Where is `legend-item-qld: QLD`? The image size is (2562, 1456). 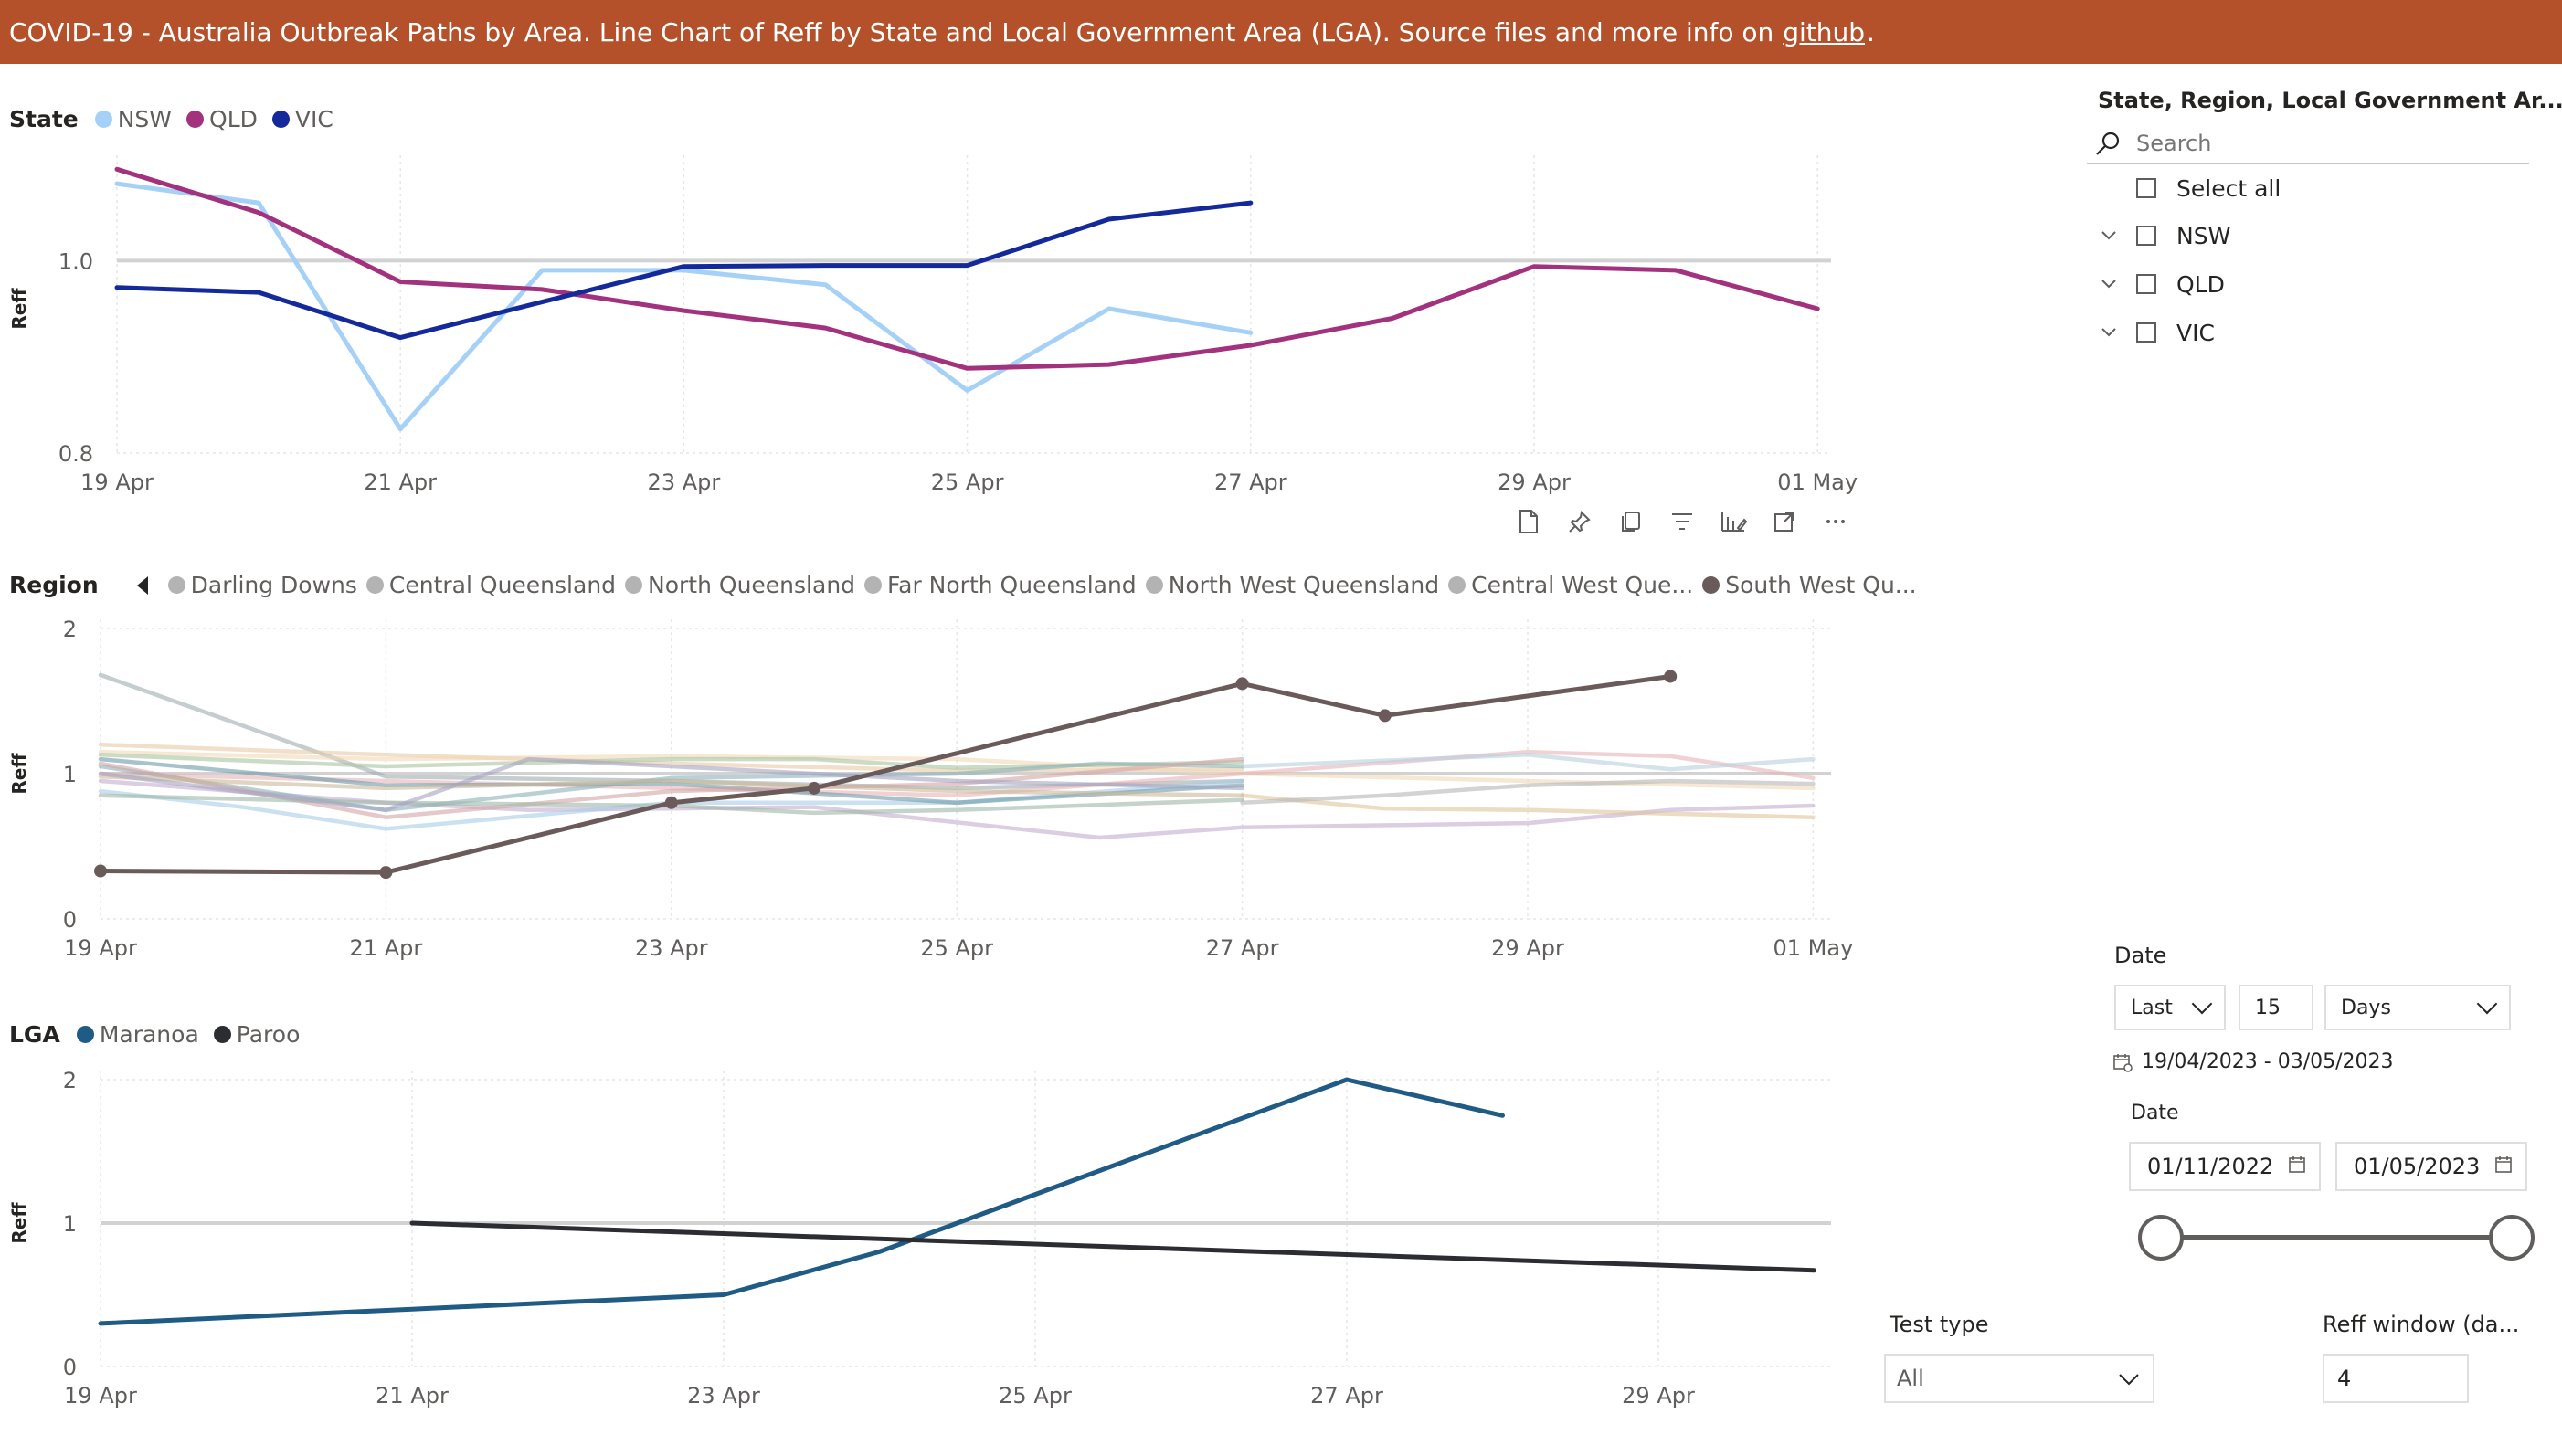 legend-item-qld: QLD is located at coordinates (222, 119).